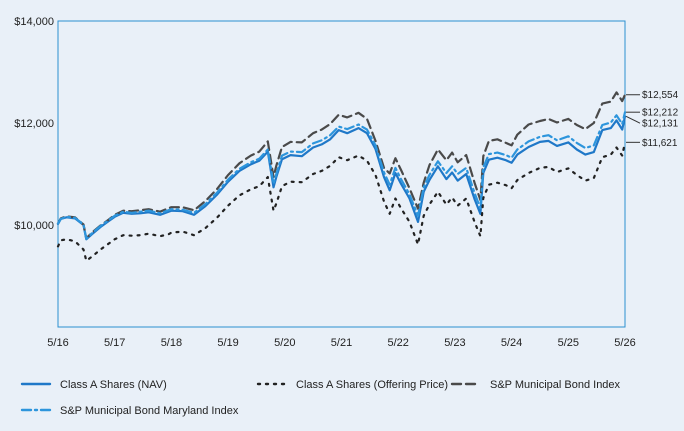  What do you see at coordinates (149, 411) in the screenshot?
I see `legend-label: S&P Municipal Bond Maryland Index` at bounding box center [149, 411].